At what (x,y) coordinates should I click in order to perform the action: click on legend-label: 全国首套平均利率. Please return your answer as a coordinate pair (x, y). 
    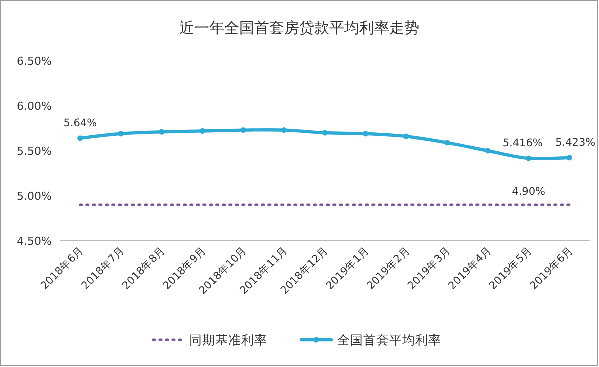
    Looking at the image, I should click on (390, 340).